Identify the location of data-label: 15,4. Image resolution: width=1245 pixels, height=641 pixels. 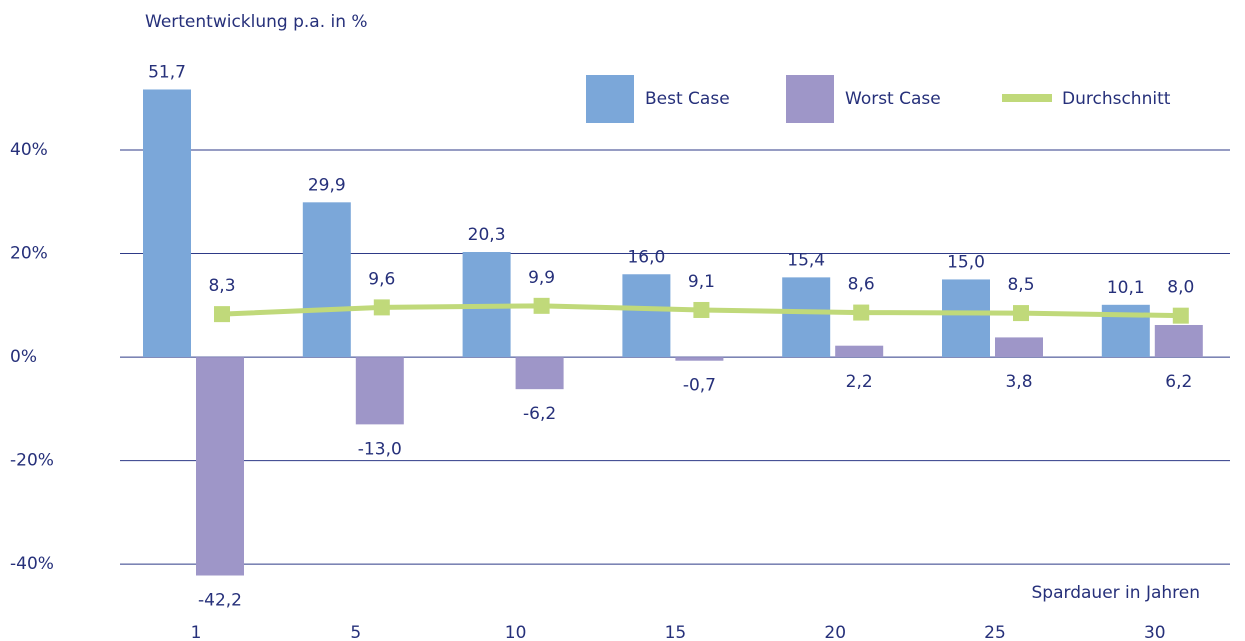
(806, 260).